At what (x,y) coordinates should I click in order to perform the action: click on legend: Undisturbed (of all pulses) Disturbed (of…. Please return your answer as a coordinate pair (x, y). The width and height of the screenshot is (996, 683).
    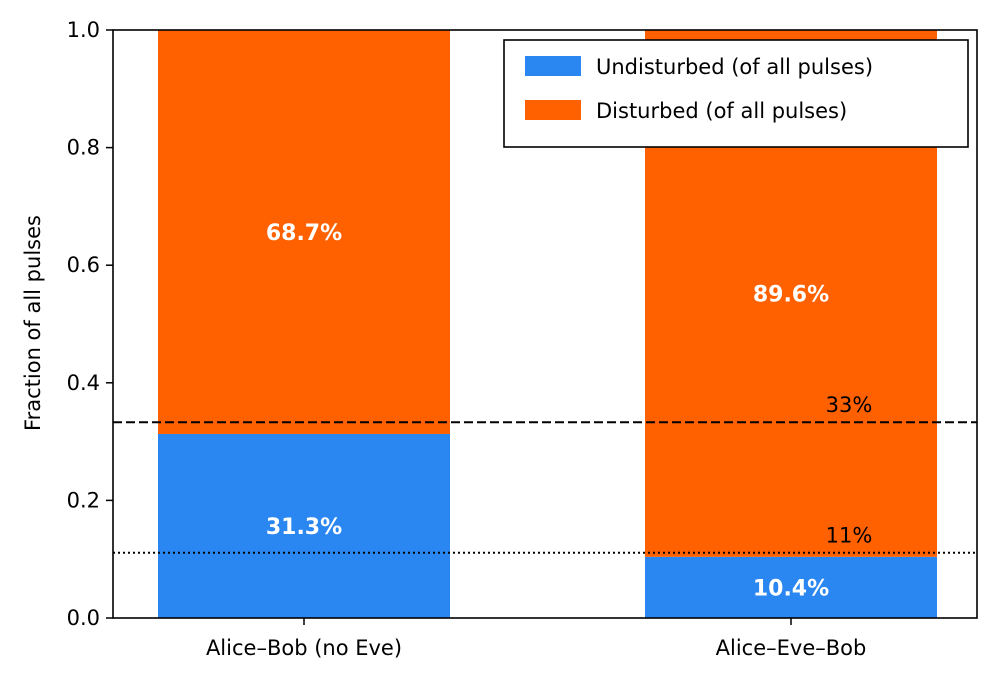
    Looking at the image, I should click on (736, 93).